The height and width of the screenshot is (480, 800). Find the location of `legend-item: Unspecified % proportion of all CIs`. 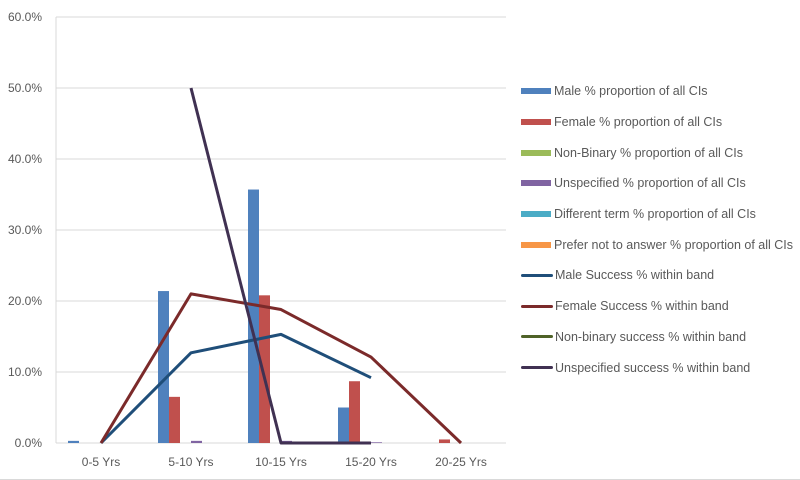

legend-item: Unspecified % proportion of all CIs is located at coordinates (657, 183).